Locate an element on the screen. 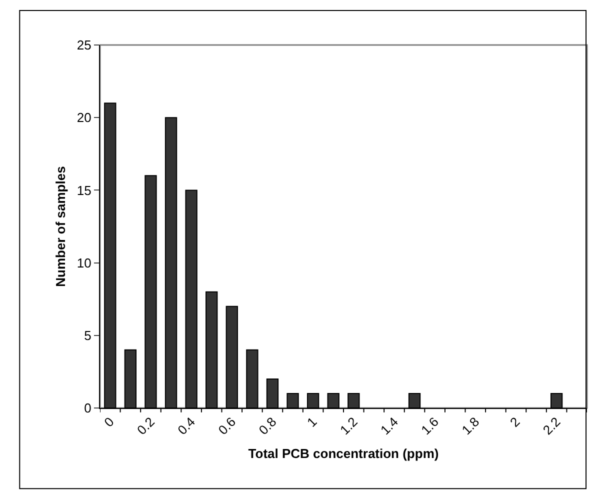  x-tick-label: 2 is located at coordinates (514, 422).